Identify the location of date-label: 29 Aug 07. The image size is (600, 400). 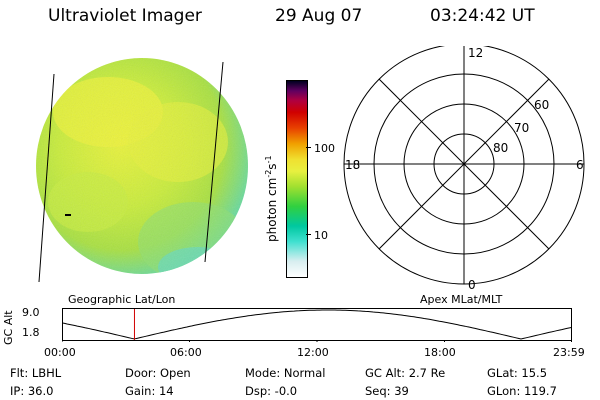
(319, 16).